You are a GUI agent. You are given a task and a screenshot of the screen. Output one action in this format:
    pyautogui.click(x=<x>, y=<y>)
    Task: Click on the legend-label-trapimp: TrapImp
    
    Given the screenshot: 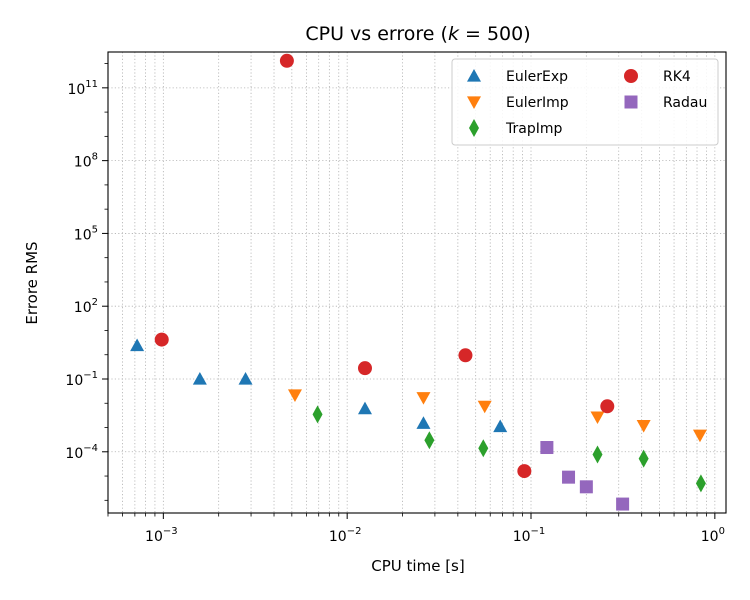 What is the action you would take?
    pyautogui.click(x=533, y=129)
    